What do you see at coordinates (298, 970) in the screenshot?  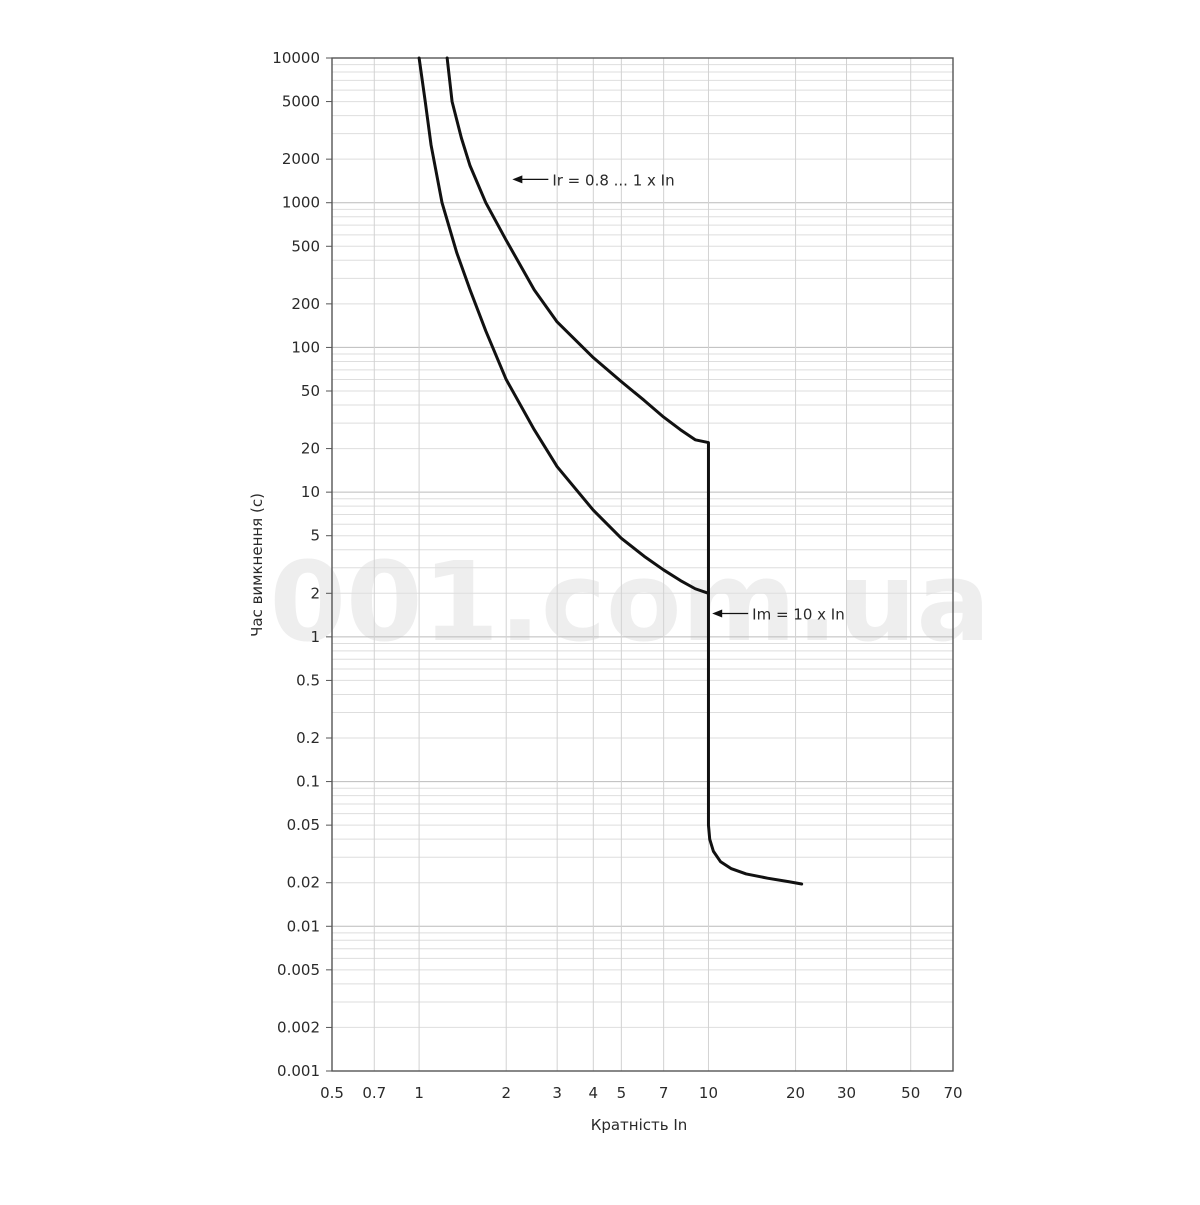 I see `y-tick-label: 0.005` at bounding box center [298, 970].